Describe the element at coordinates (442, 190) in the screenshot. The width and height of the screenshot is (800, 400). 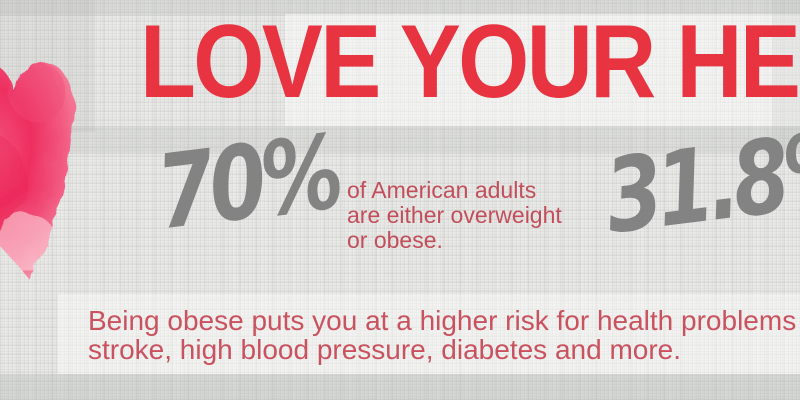
I see `stat-caption-line: of American adults` at that location.